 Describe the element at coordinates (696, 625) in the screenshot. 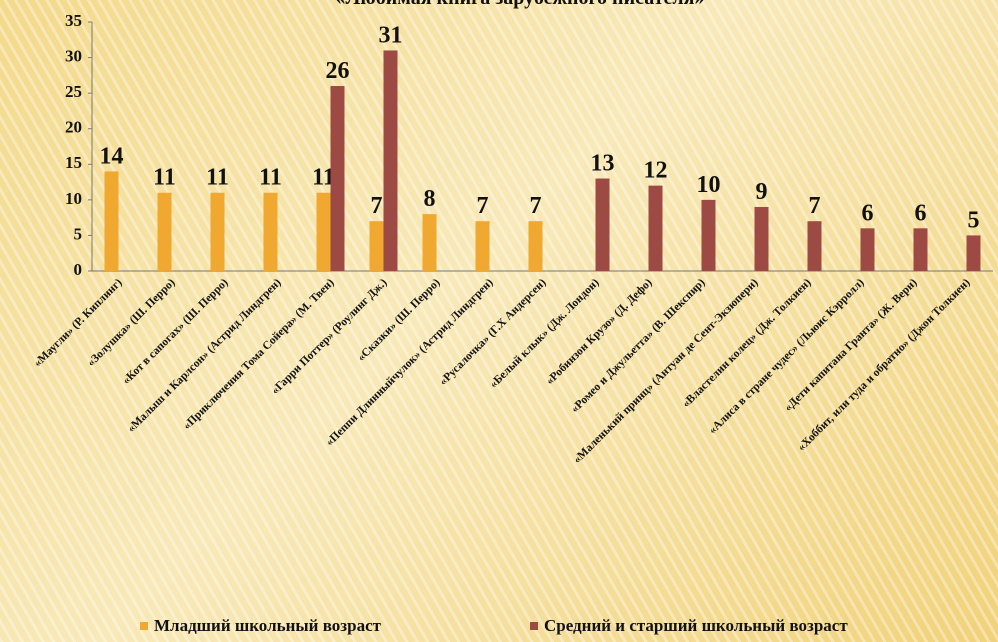

I see `legend-label: Средний и старший школьный возраст` at that location.